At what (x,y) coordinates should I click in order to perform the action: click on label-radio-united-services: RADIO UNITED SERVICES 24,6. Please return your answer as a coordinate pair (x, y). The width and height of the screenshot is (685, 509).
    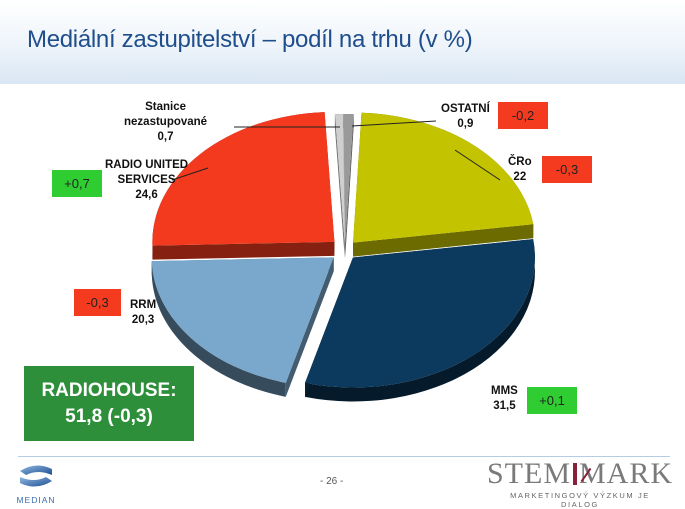
    Looking at the image, I should click on (147, 180).